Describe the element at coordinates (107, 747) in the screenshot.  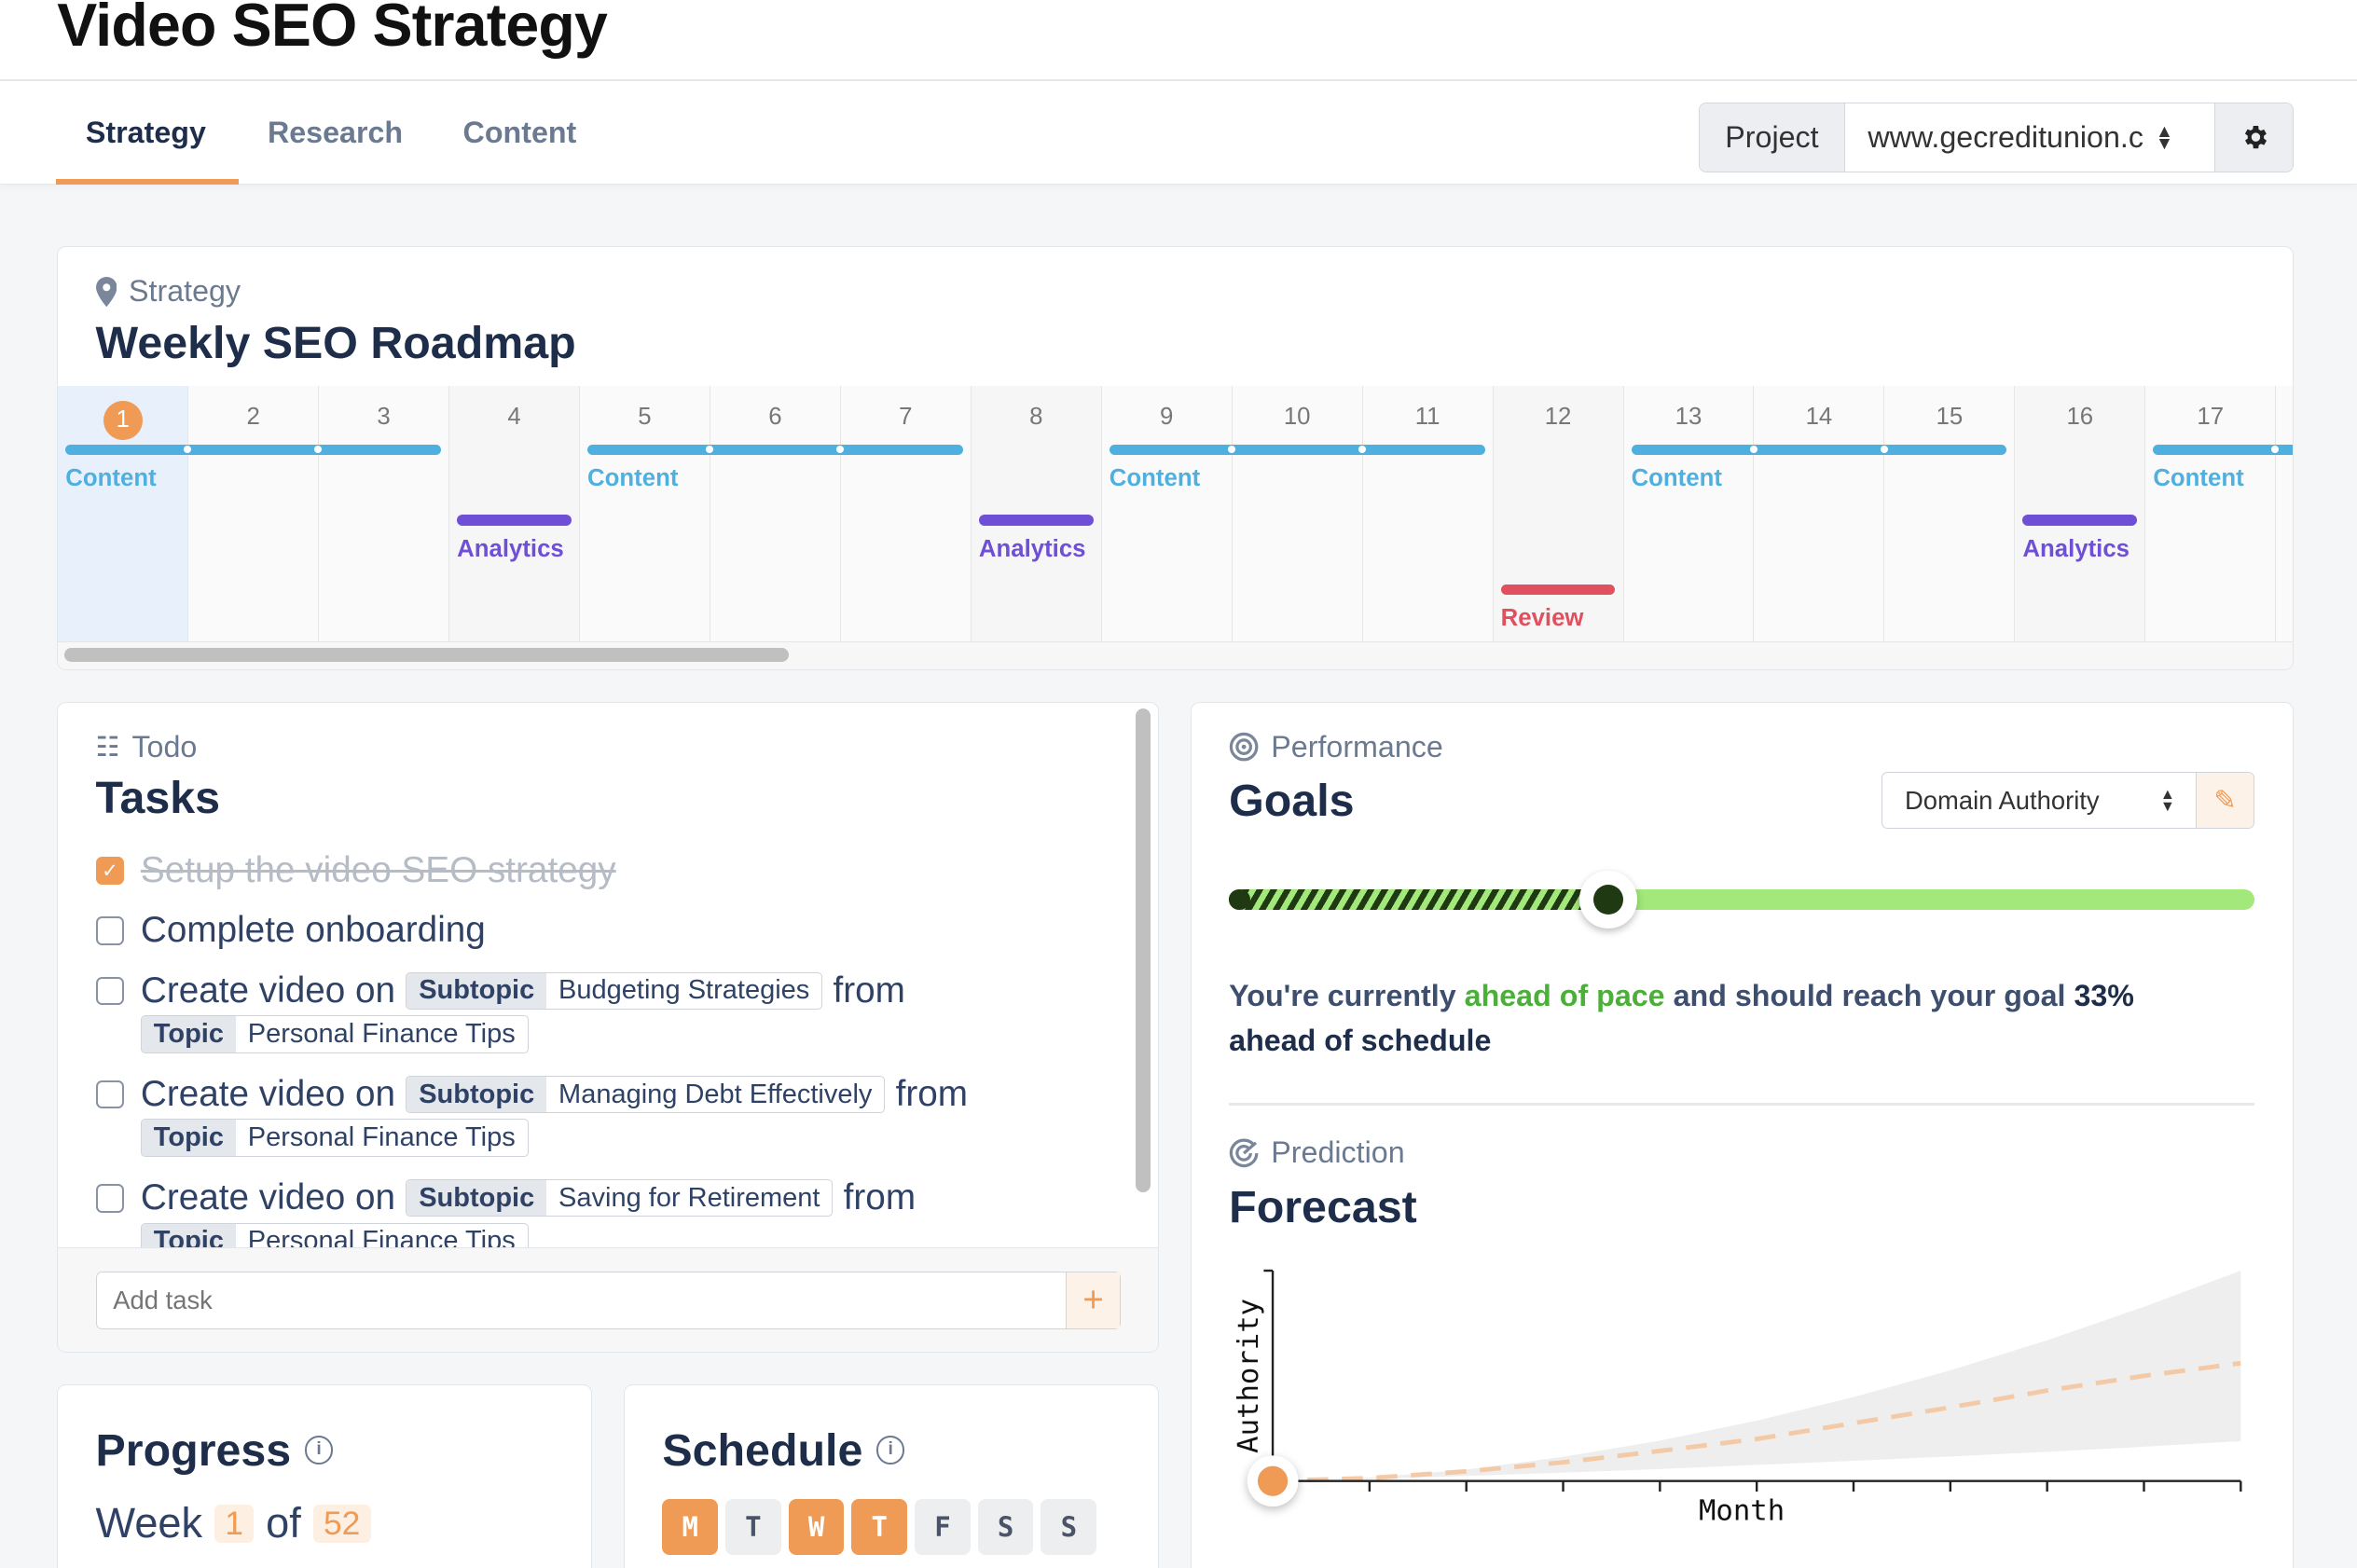
I see `checklist-icon: ☷` at that location.